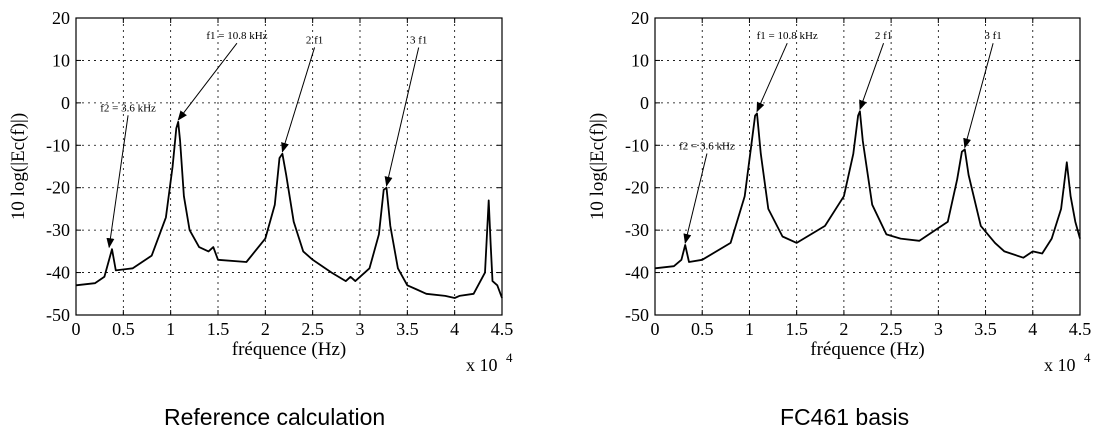  I want to click on data-series-line, so click(867, 190).